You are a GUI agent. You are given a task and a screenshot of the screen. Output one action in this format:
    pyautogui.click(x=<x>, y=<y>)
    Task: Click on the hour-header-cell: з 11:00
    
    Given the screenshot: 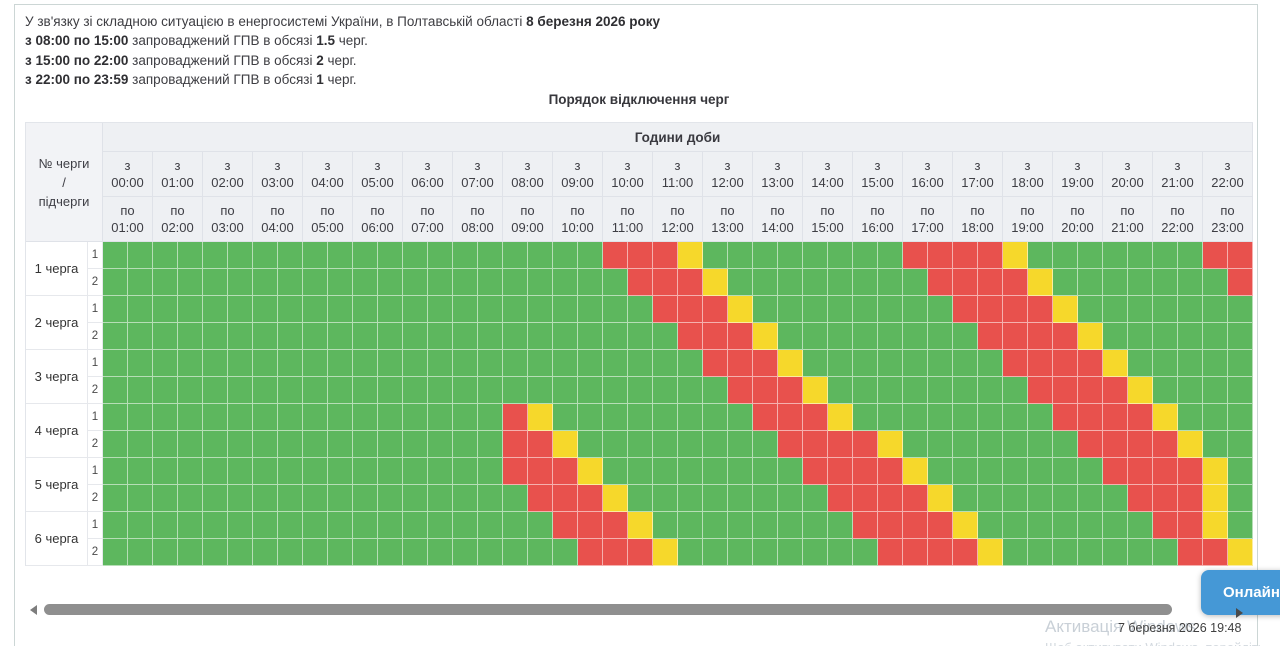 What is the action you would take?
    pyautogui.click(x=678, y=174)
    